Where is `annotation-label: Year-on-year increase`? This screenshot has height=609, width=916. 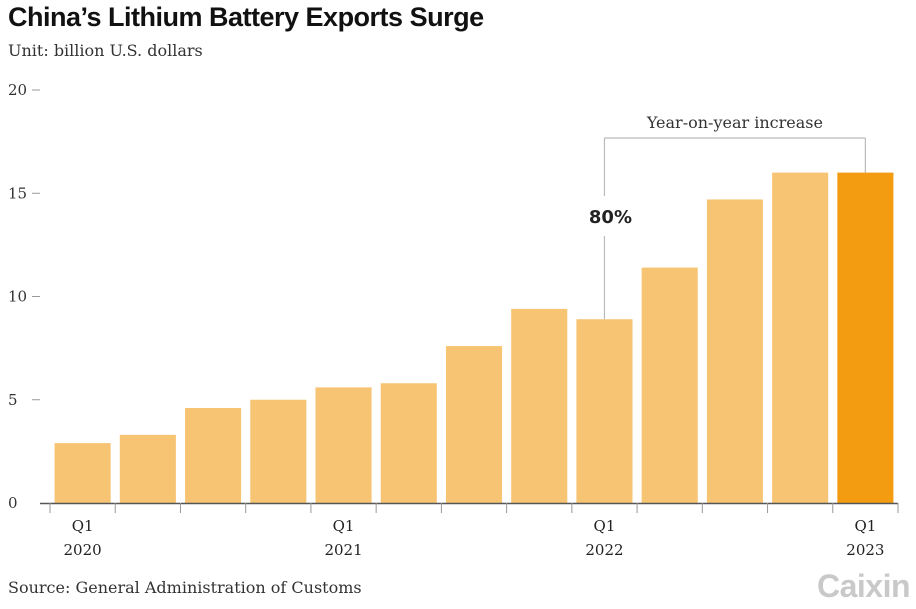
annotation-label: Year-on-year increase is located at coordinates (734, 122).